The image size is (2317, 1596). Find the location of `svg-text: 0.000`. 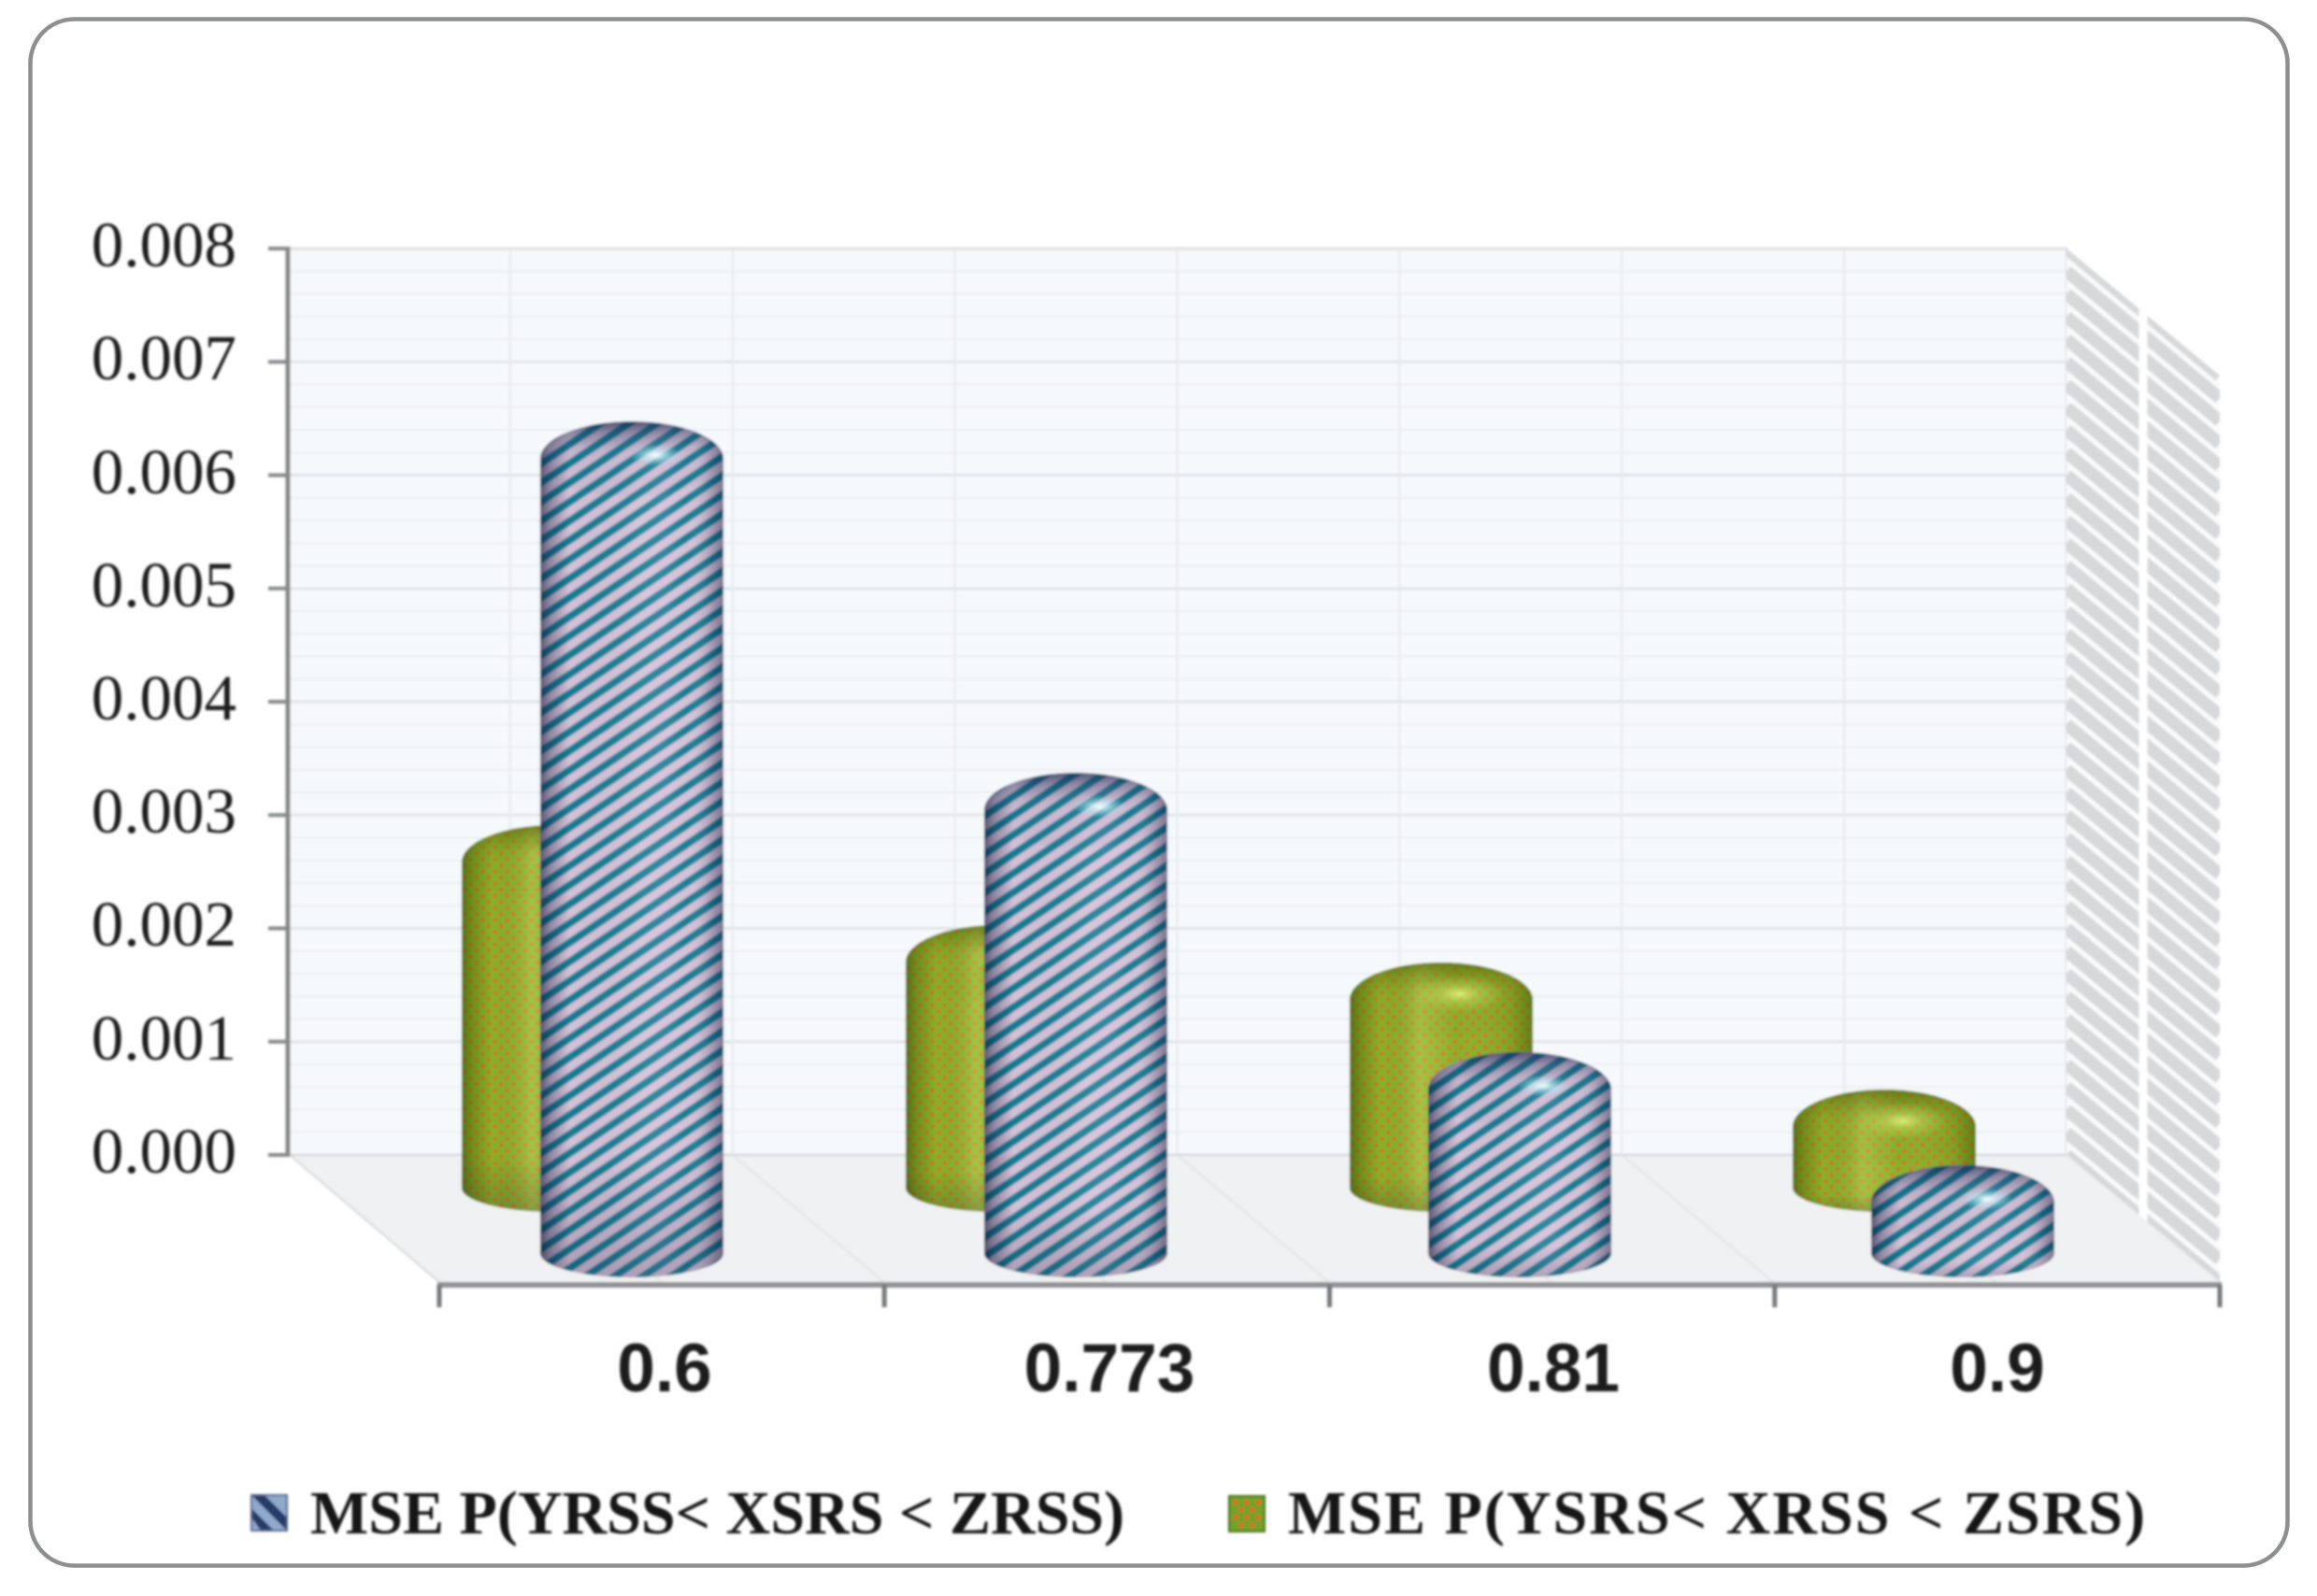

svg-text: 0.000 is located at coordinates (164, 1152).